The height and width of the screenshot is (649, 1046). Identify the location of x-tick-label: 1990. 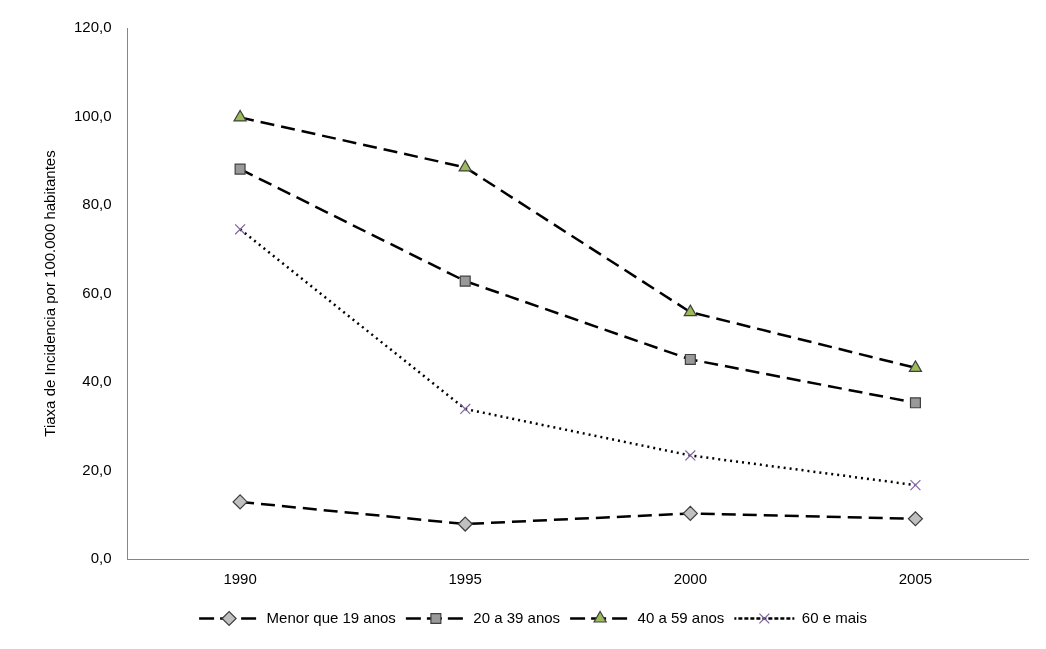
(240, 579).